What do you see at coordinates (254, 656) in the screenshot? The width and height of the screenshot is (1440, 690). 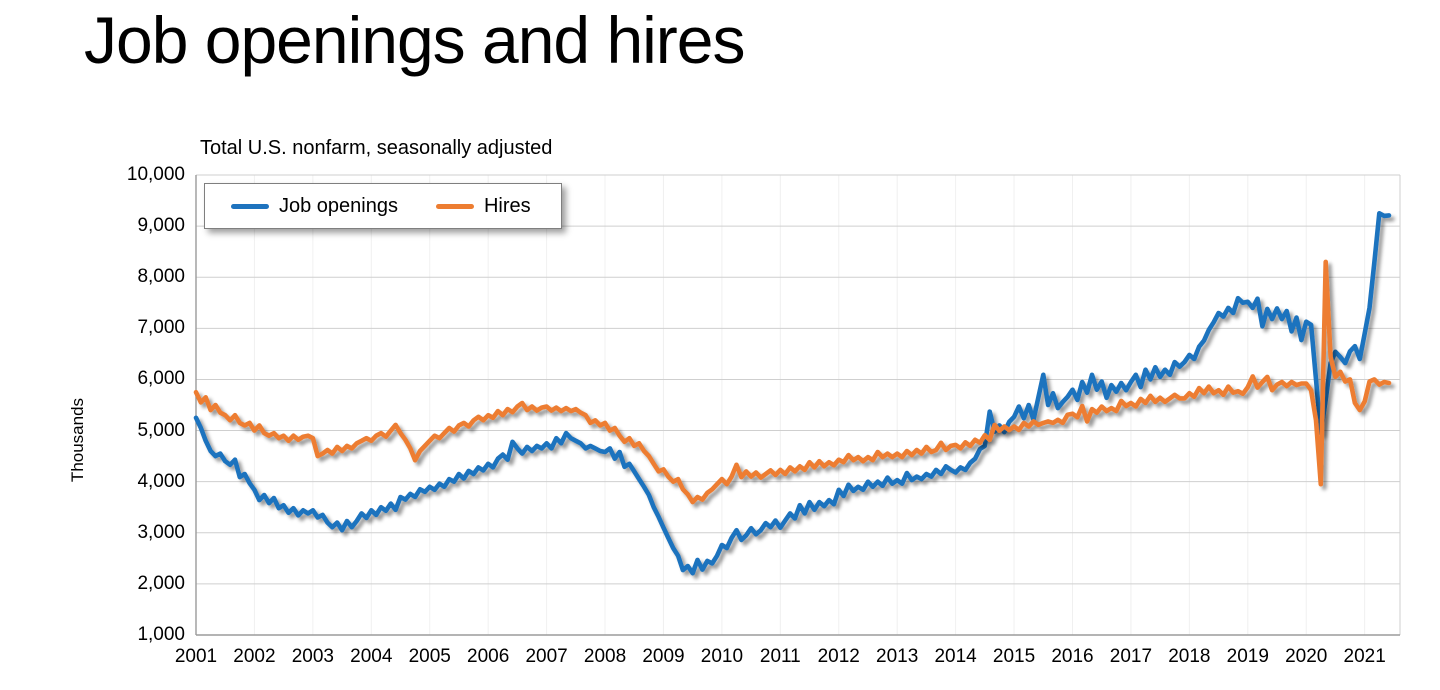 I see `x-tick-label-2002: 2002` at bounding box center [254, 656].